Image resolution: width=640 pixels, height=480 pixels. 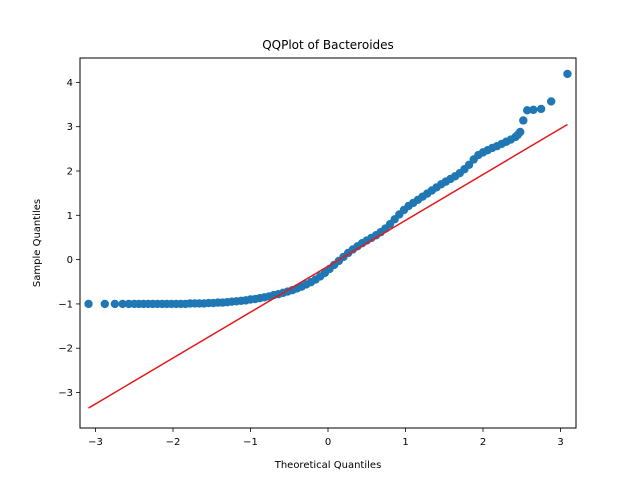 What do you see at coordinates (95, 442) in the screenshot?
I see `x-tick-label: −3` at bounding box center [95, 442].